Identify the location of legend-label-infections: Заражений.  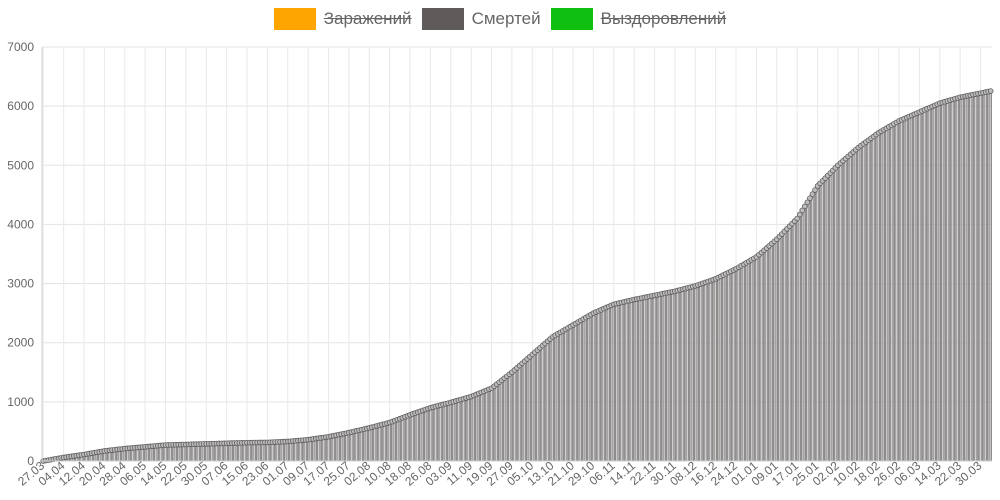
(367, 18).